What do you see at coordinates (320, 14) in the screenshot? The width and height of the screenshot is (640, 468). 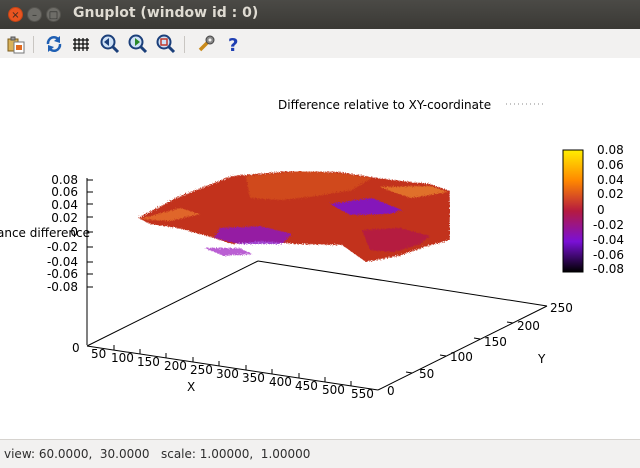 I see `title-bar: × – □ Gnuplot (window id : 0)` at bounding box center [320, 14].